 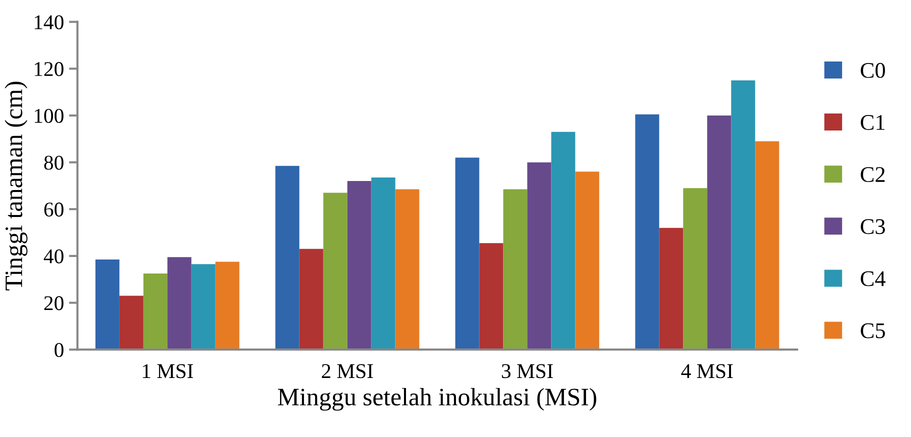 What do you see at coordinates (54, 163) in the screenshot?
I see `y-tick-label: 80` at bounding box center [54, 163].